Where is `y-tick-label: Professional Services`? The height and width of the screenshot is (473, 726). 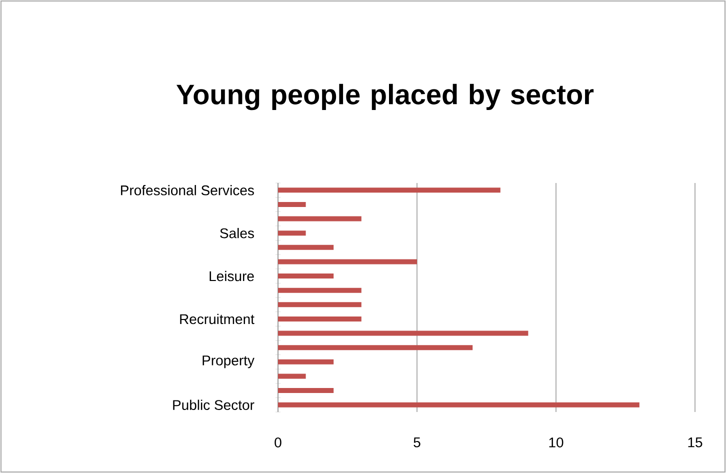 y-tick-label: Professional Services is located at coordinates (187, 190).